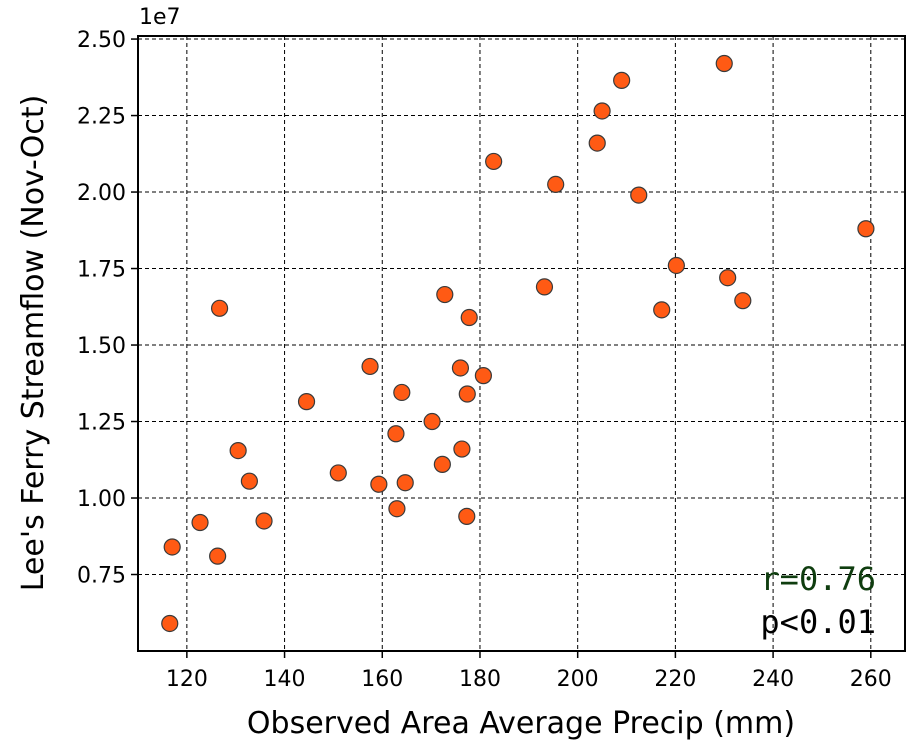  Describe the element at coordinates (480, 679) in the screenshot. I see `x-tick-label: 180` at that location.